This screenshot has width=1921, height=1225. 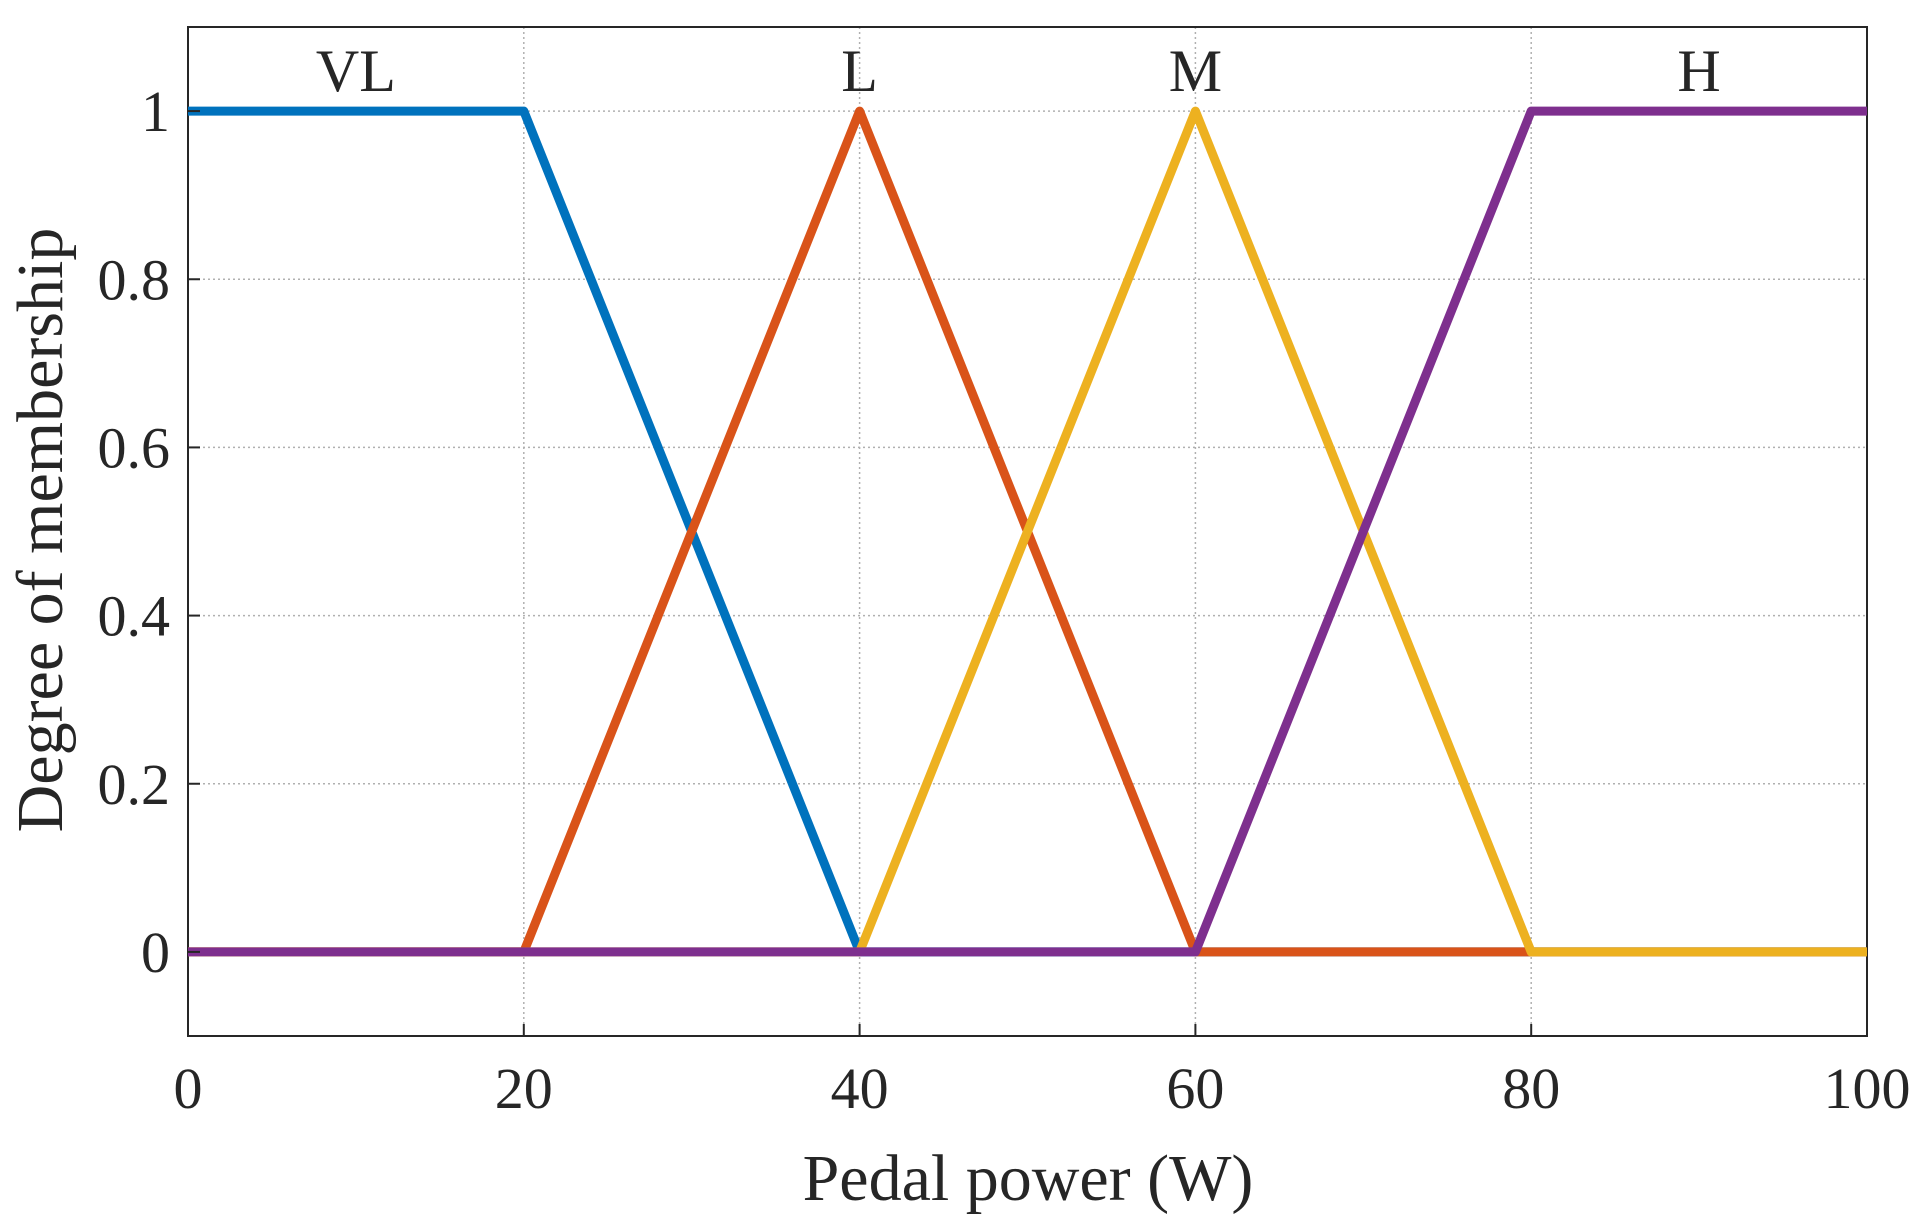 What do you see at coordinates (155, 111) in the screenshot?
I see `y-tick-label: 1` at bounding box center [155, 111].